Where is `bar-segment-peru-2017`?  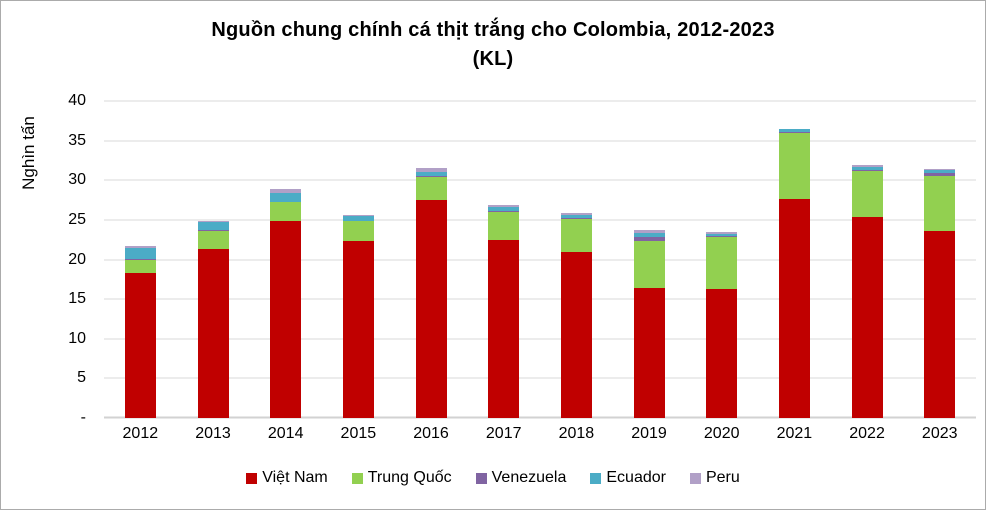 bar-segment-peru-2017 is located at coordinates (504, 206).